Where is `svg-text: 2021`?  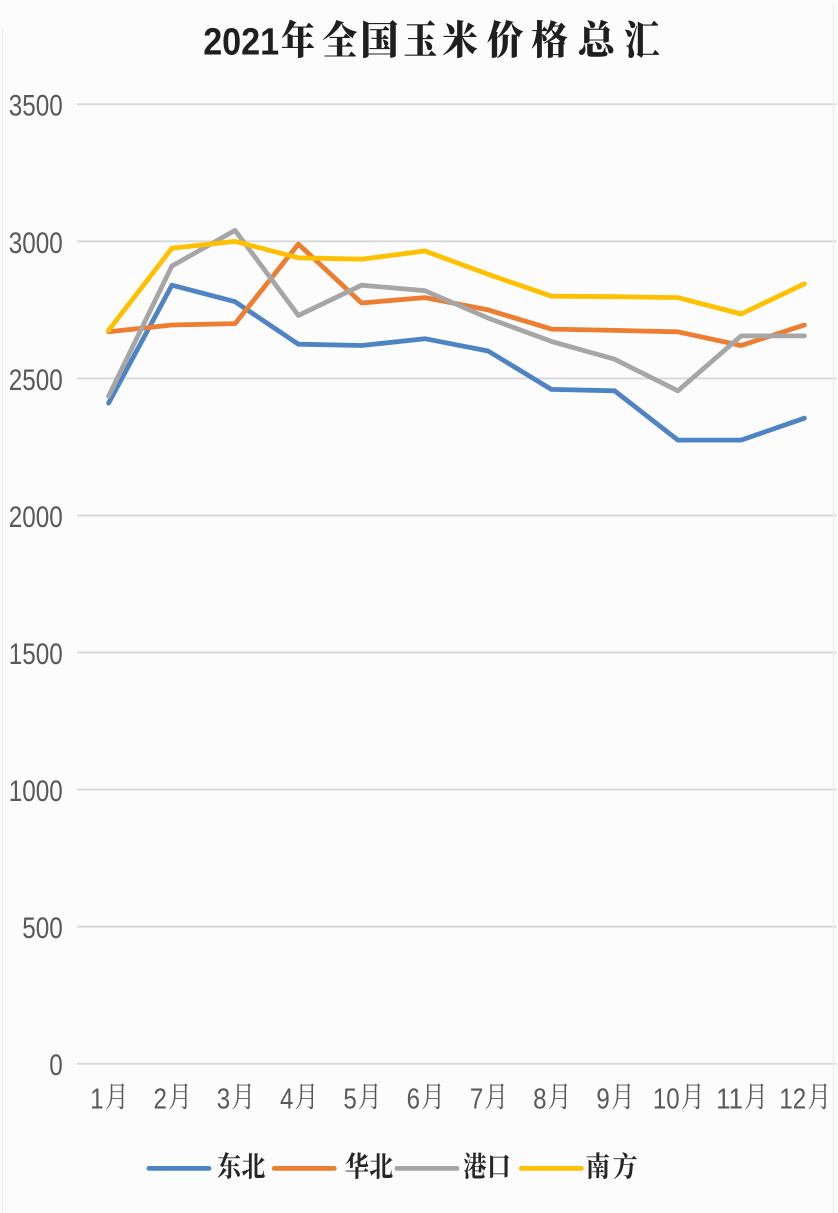
svg-text: 2021 is located at coordinates (241, 43).